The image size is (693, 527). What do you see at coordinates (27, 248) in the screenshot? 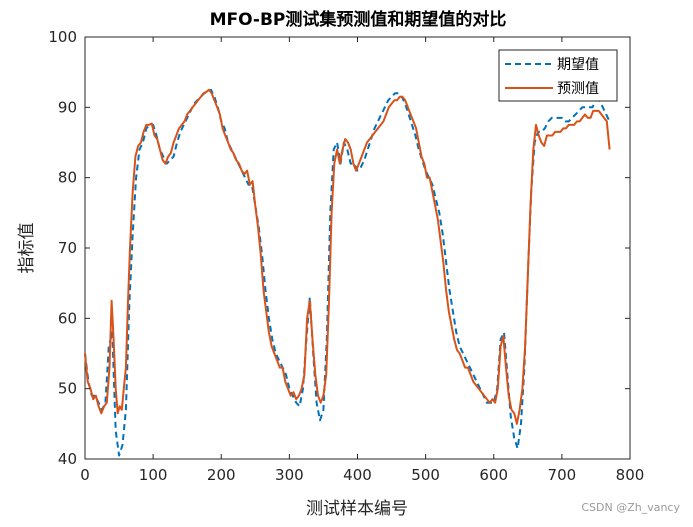
I see `y-axis-label: 指标值` at bounding box center [27, 248].